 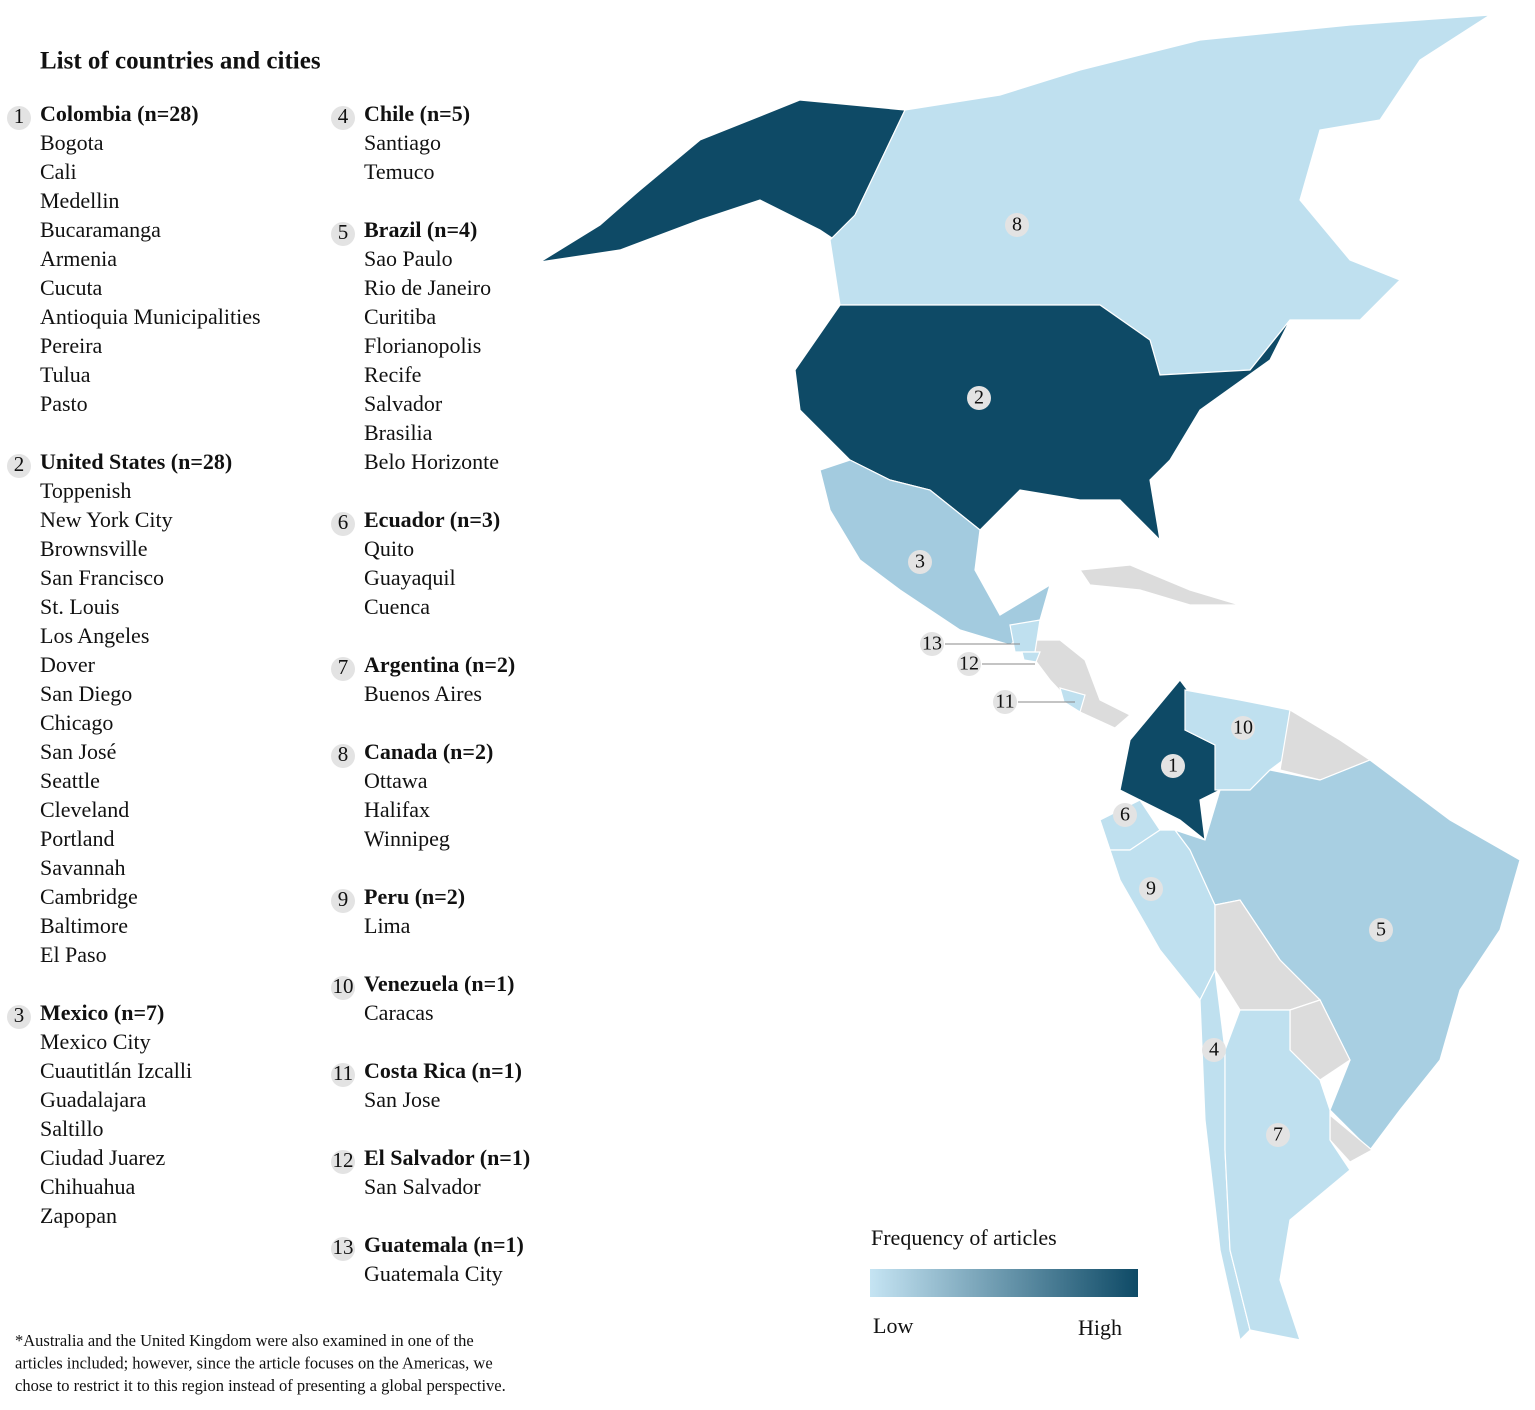 I want to click on marker-number: 1, so click(x=1173, y=766).